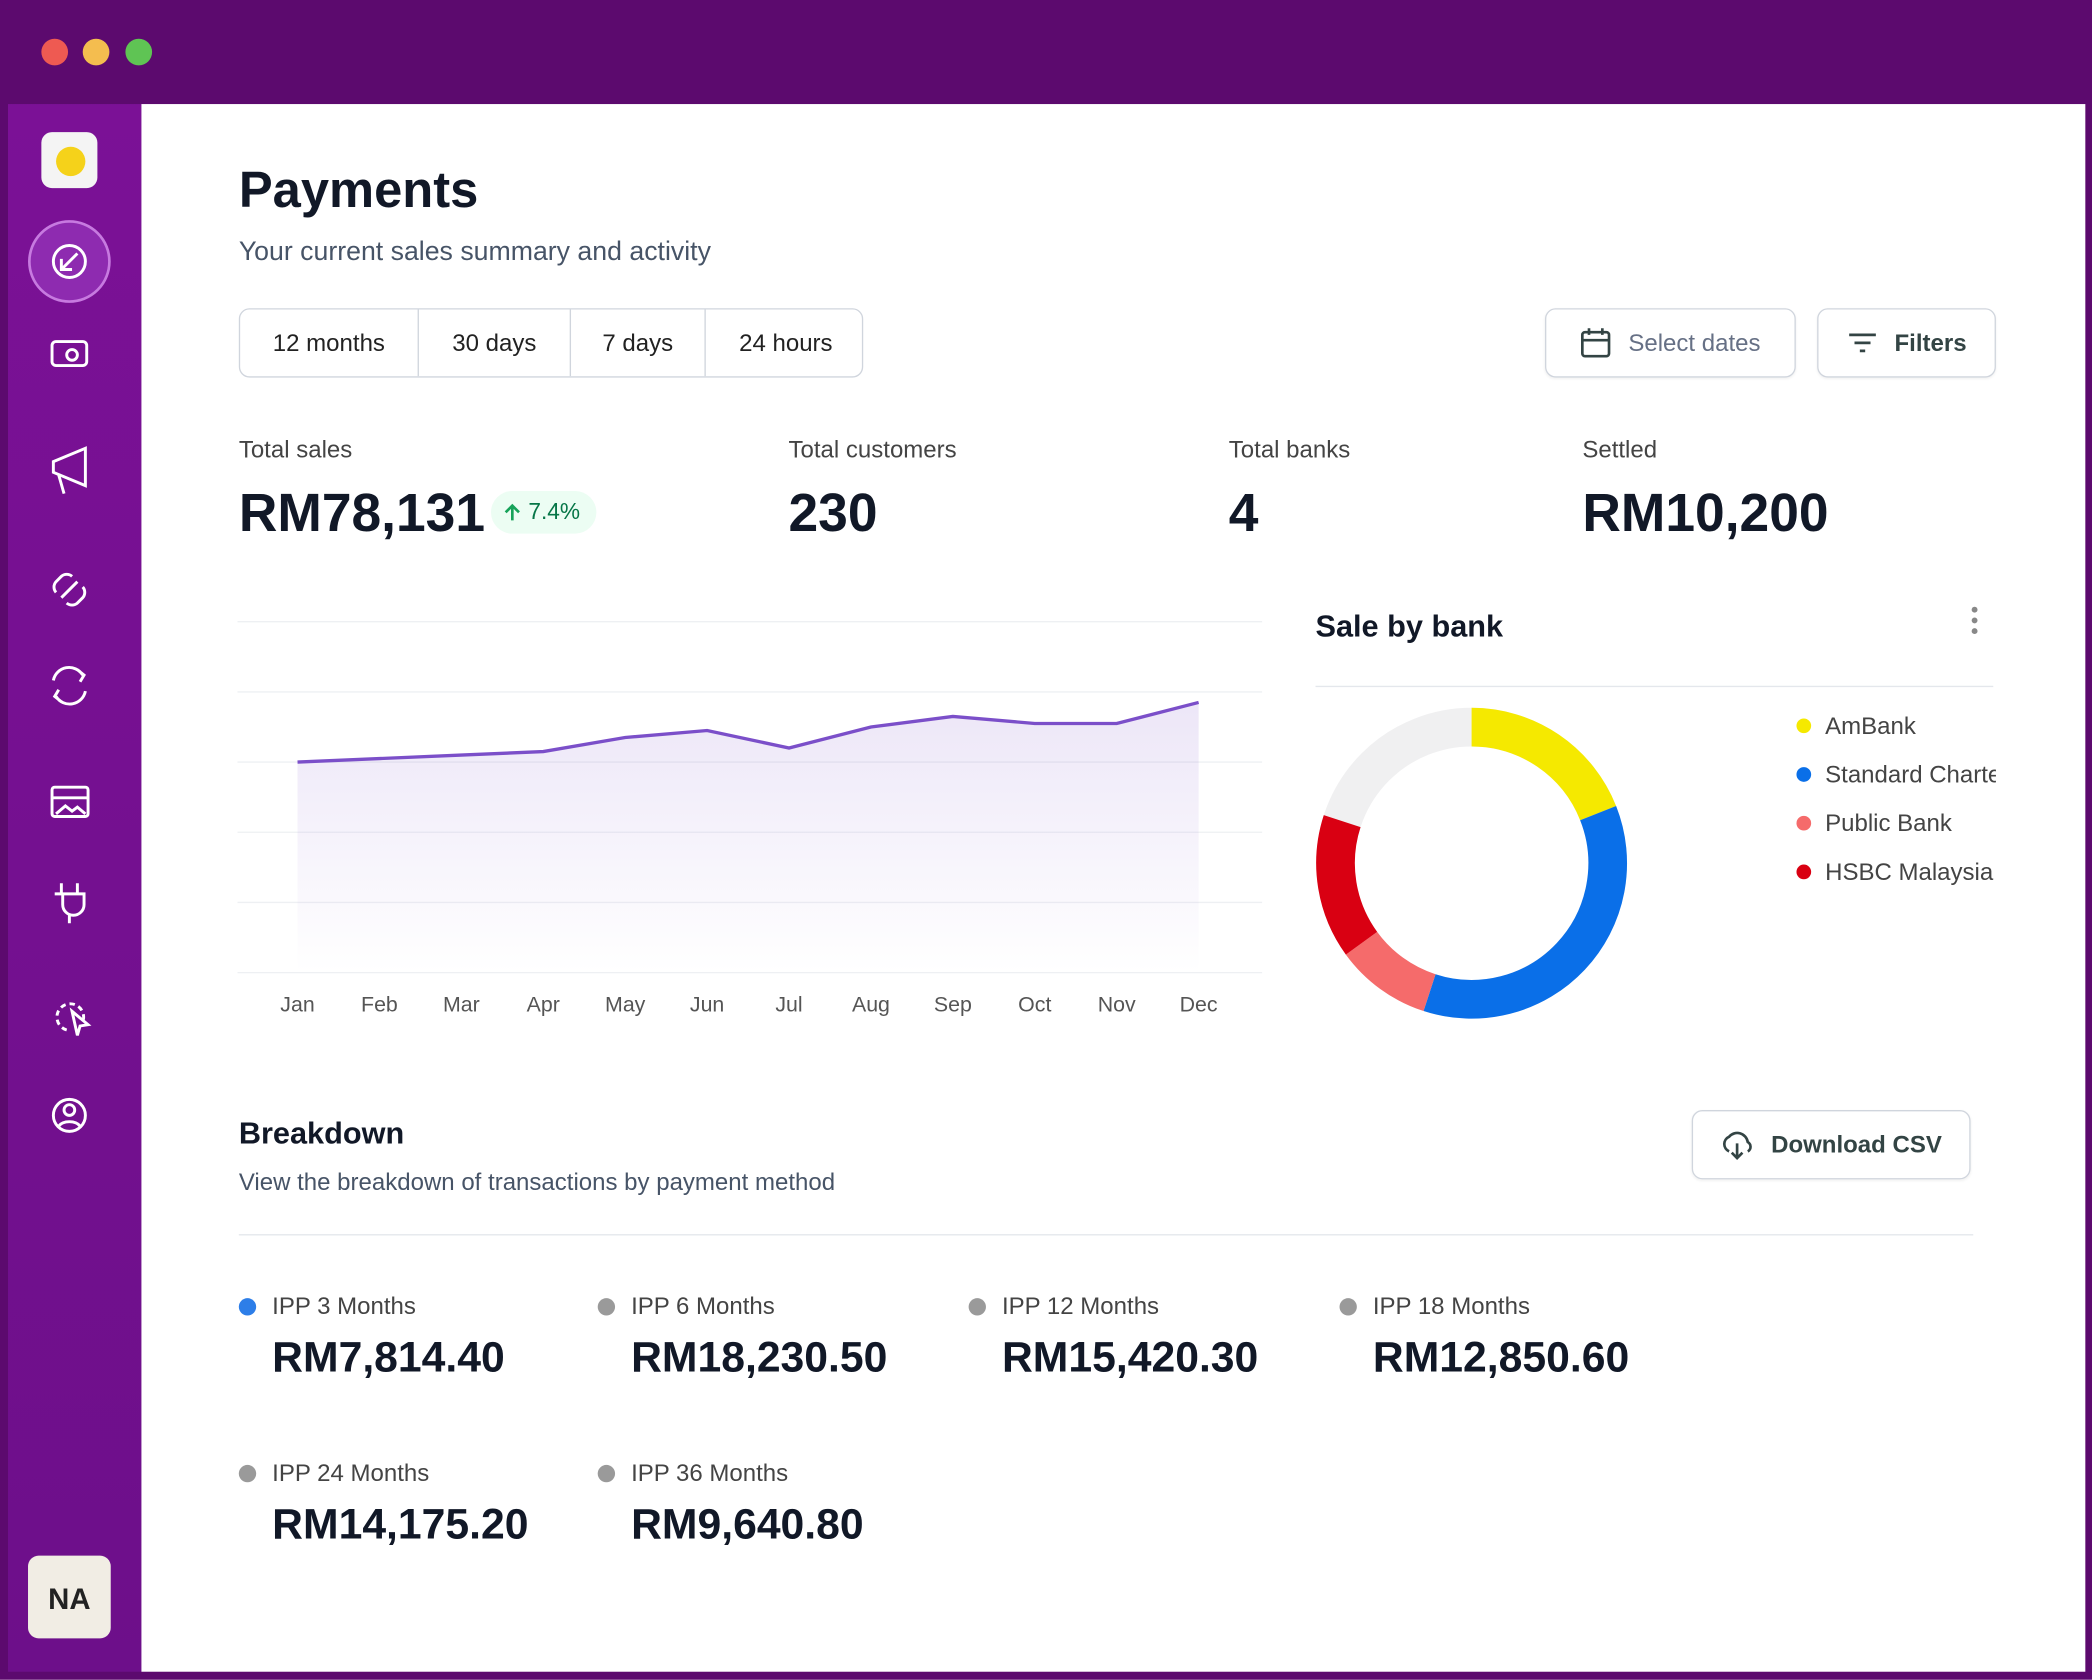 The image size is (2092, 1680). Describe the element at coordinates (1856, 1144) in the screenshot. I see `button-label: Download CSV` at that location.